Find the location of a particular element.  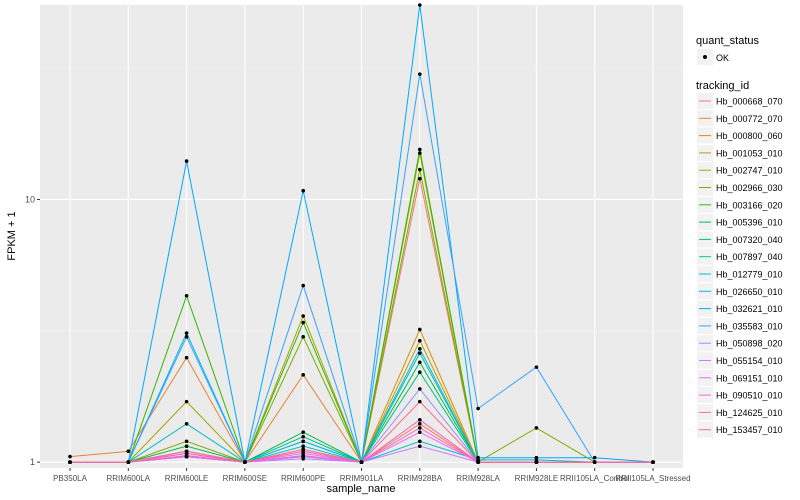

legend-label: Hb_069151_010 is located at coordinates (749, 378).